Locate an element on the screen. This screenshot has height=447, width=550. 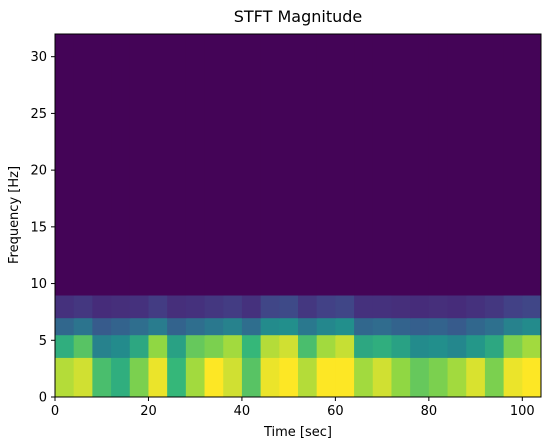
x-axis-ticks: 0 20 40 60 80 100 is located at coordinates (293, 408).